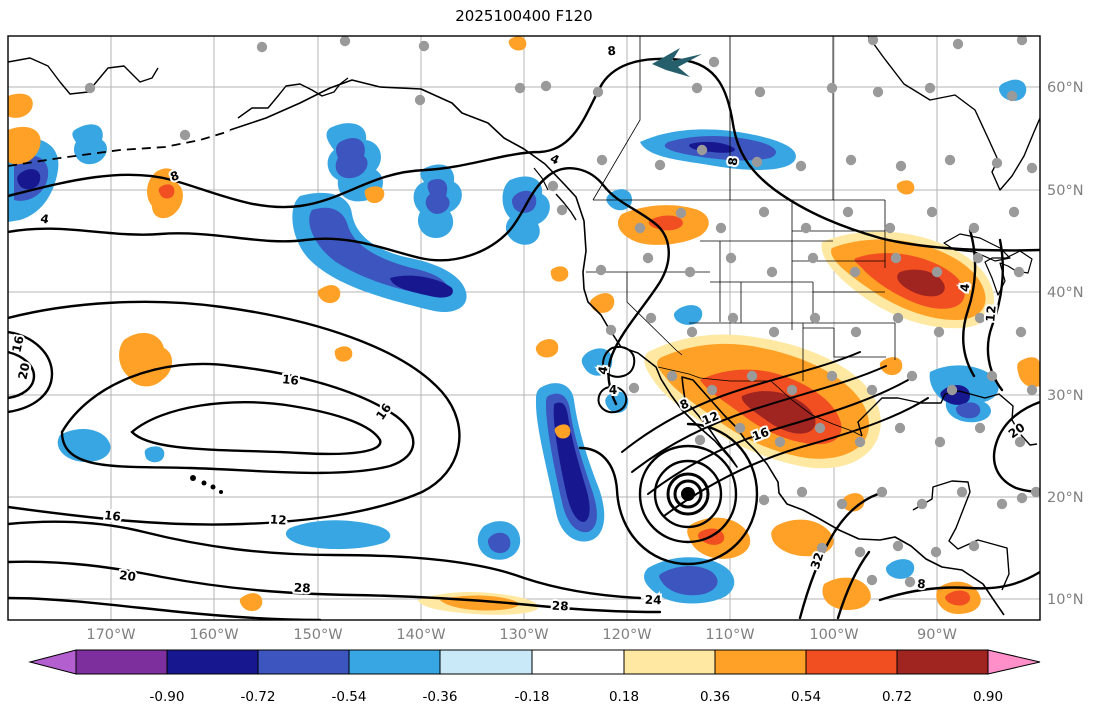 The image size is (1105, 712). I want to click on colorbar-tick-label: 0.18, so click(624, 697).